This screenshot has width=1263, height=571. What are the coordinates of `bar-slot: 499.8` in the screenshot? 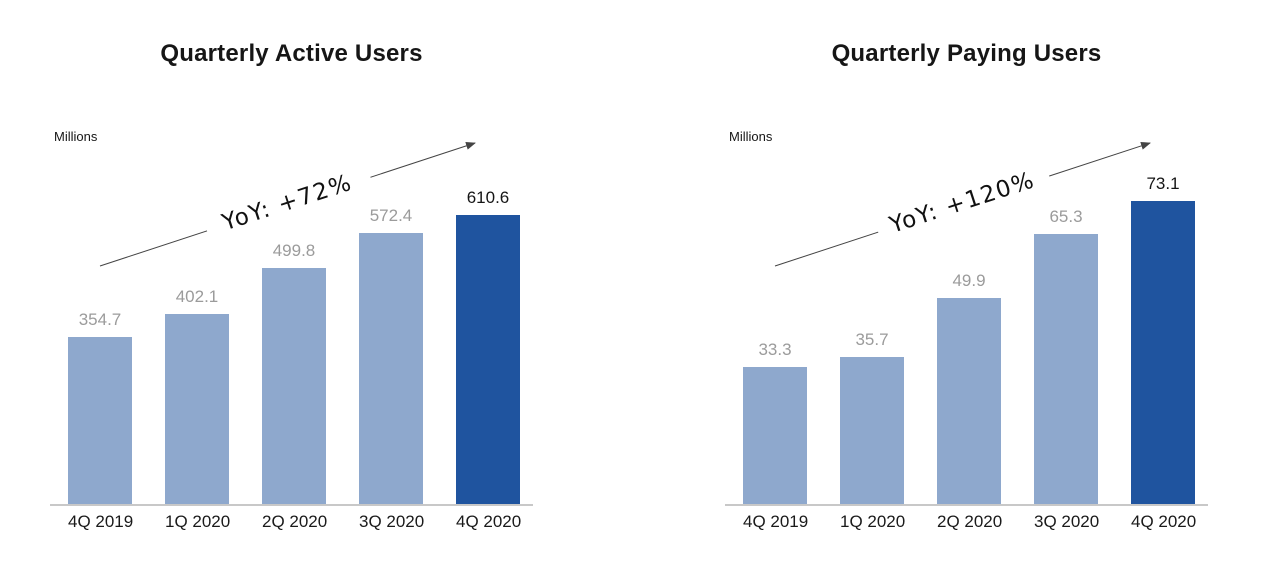 It's located at (294, 352).